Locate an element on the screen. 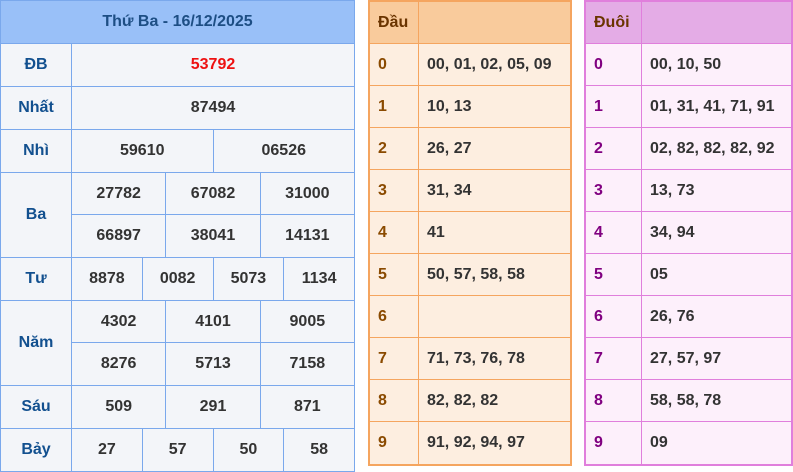 This screenshot has width=793, height=472. duoi-digit: 9 is located at coordinates (614, 443).